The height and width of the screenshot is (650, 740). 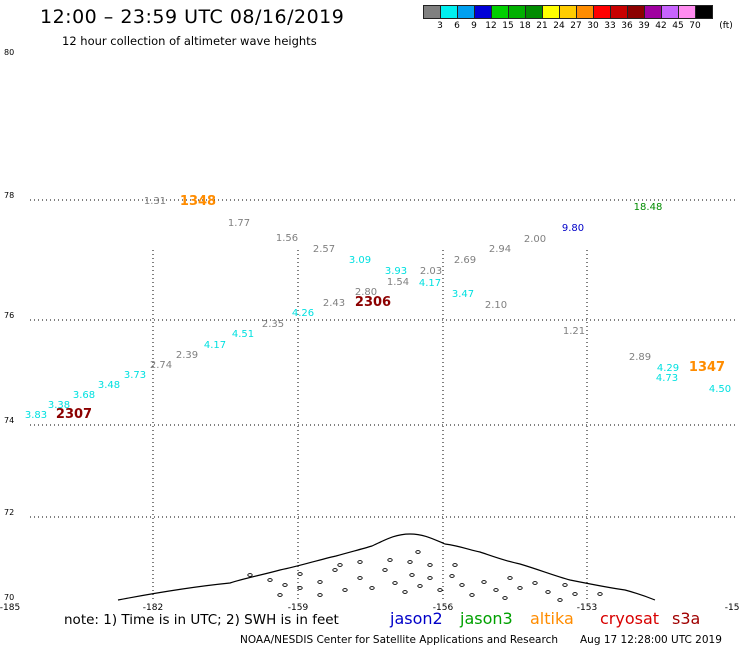 What do you see at coordinates (287, 238) in the screenshot?
I see `wave-height-value: 1.56` at bounding box center [287, 238].